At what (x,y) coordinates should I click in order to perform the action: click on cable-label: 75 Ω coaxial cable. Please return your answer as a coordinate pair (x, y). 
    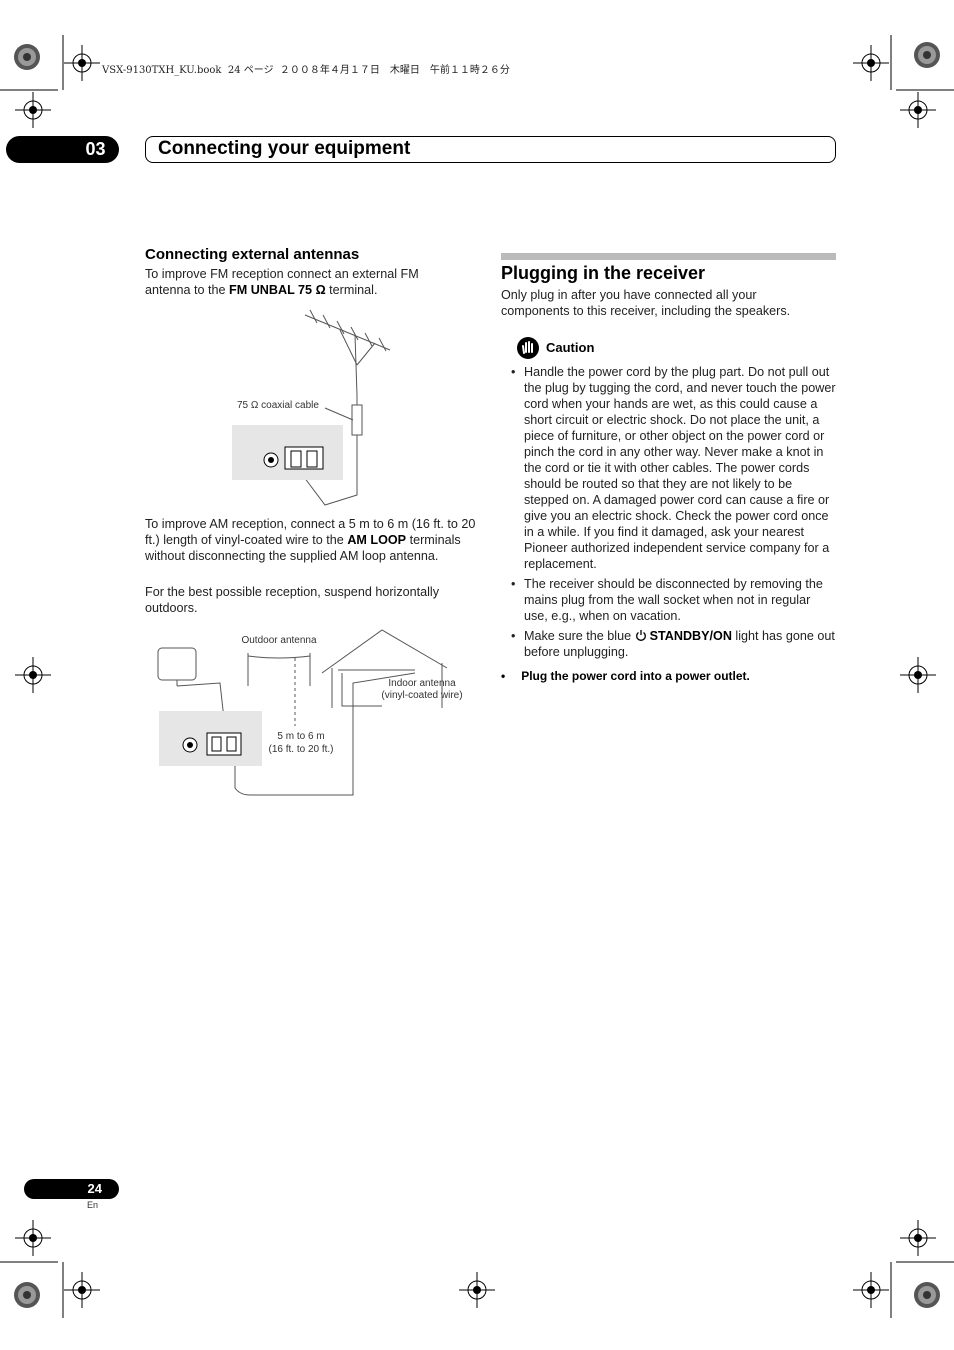
    Looking at the image, I should click on (278, 405).